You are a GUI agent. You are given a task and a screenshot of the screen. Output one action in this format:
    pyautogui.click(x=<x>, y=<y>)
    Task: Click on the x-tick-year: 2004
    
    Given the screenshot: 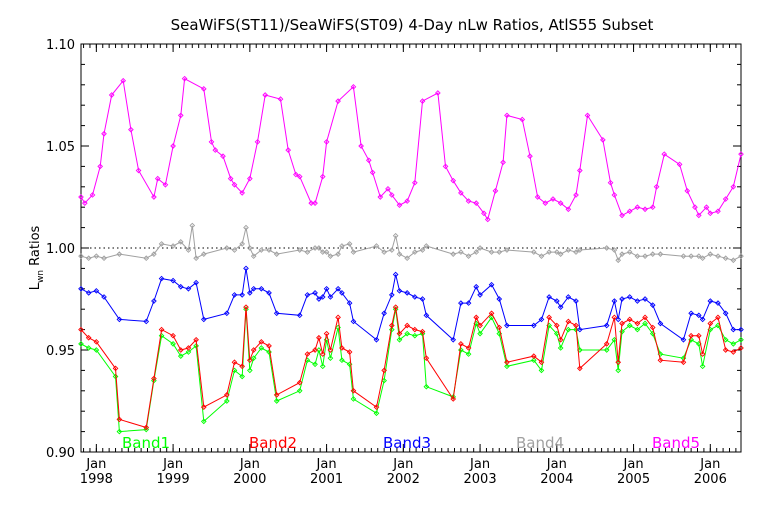 What is the action you would take?
    pyautogui.click(x=556, y=479)
    